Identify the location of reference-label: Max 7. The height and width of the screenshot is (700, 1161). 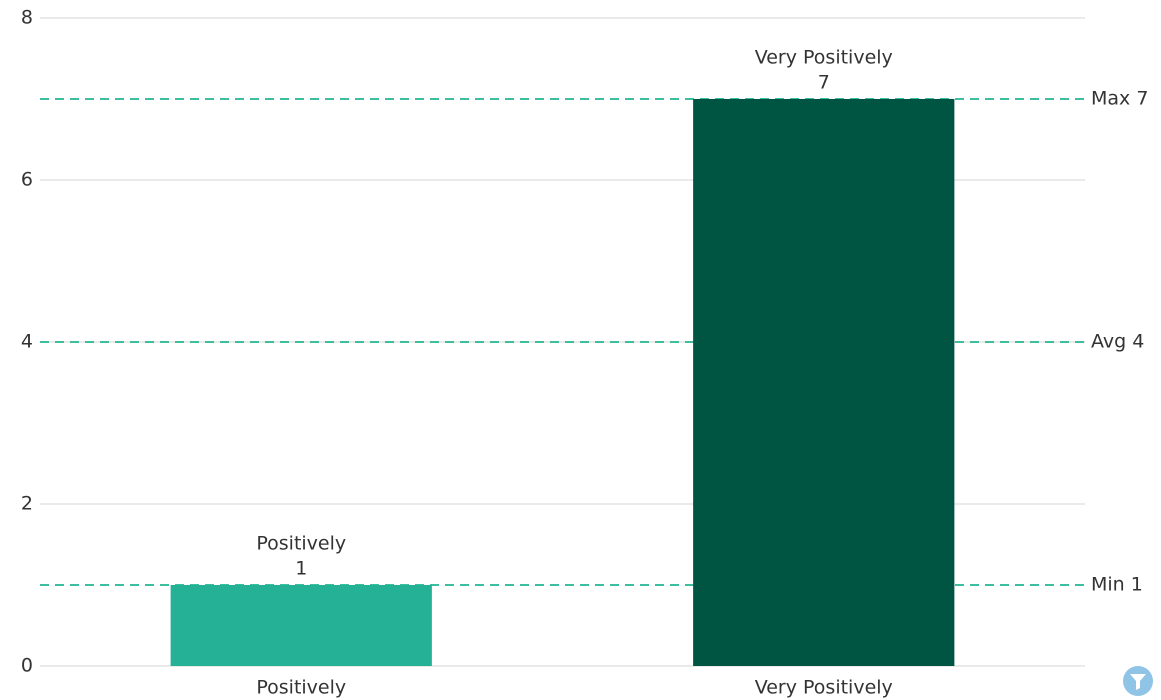
(1119, 99).